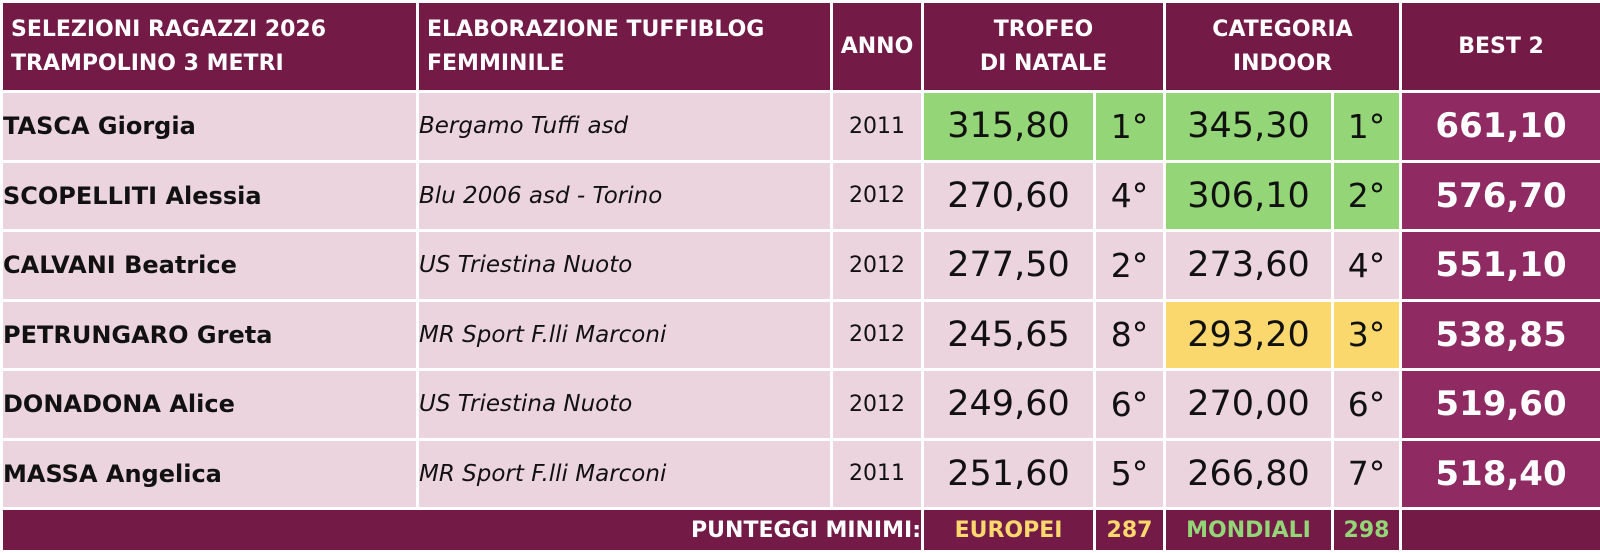 The width and height of the screenshot is (1600, 553). Describe the element at coordinates (1043, 63) in the screenshot. I see `event1-line-2: DI NATALE` at that location.